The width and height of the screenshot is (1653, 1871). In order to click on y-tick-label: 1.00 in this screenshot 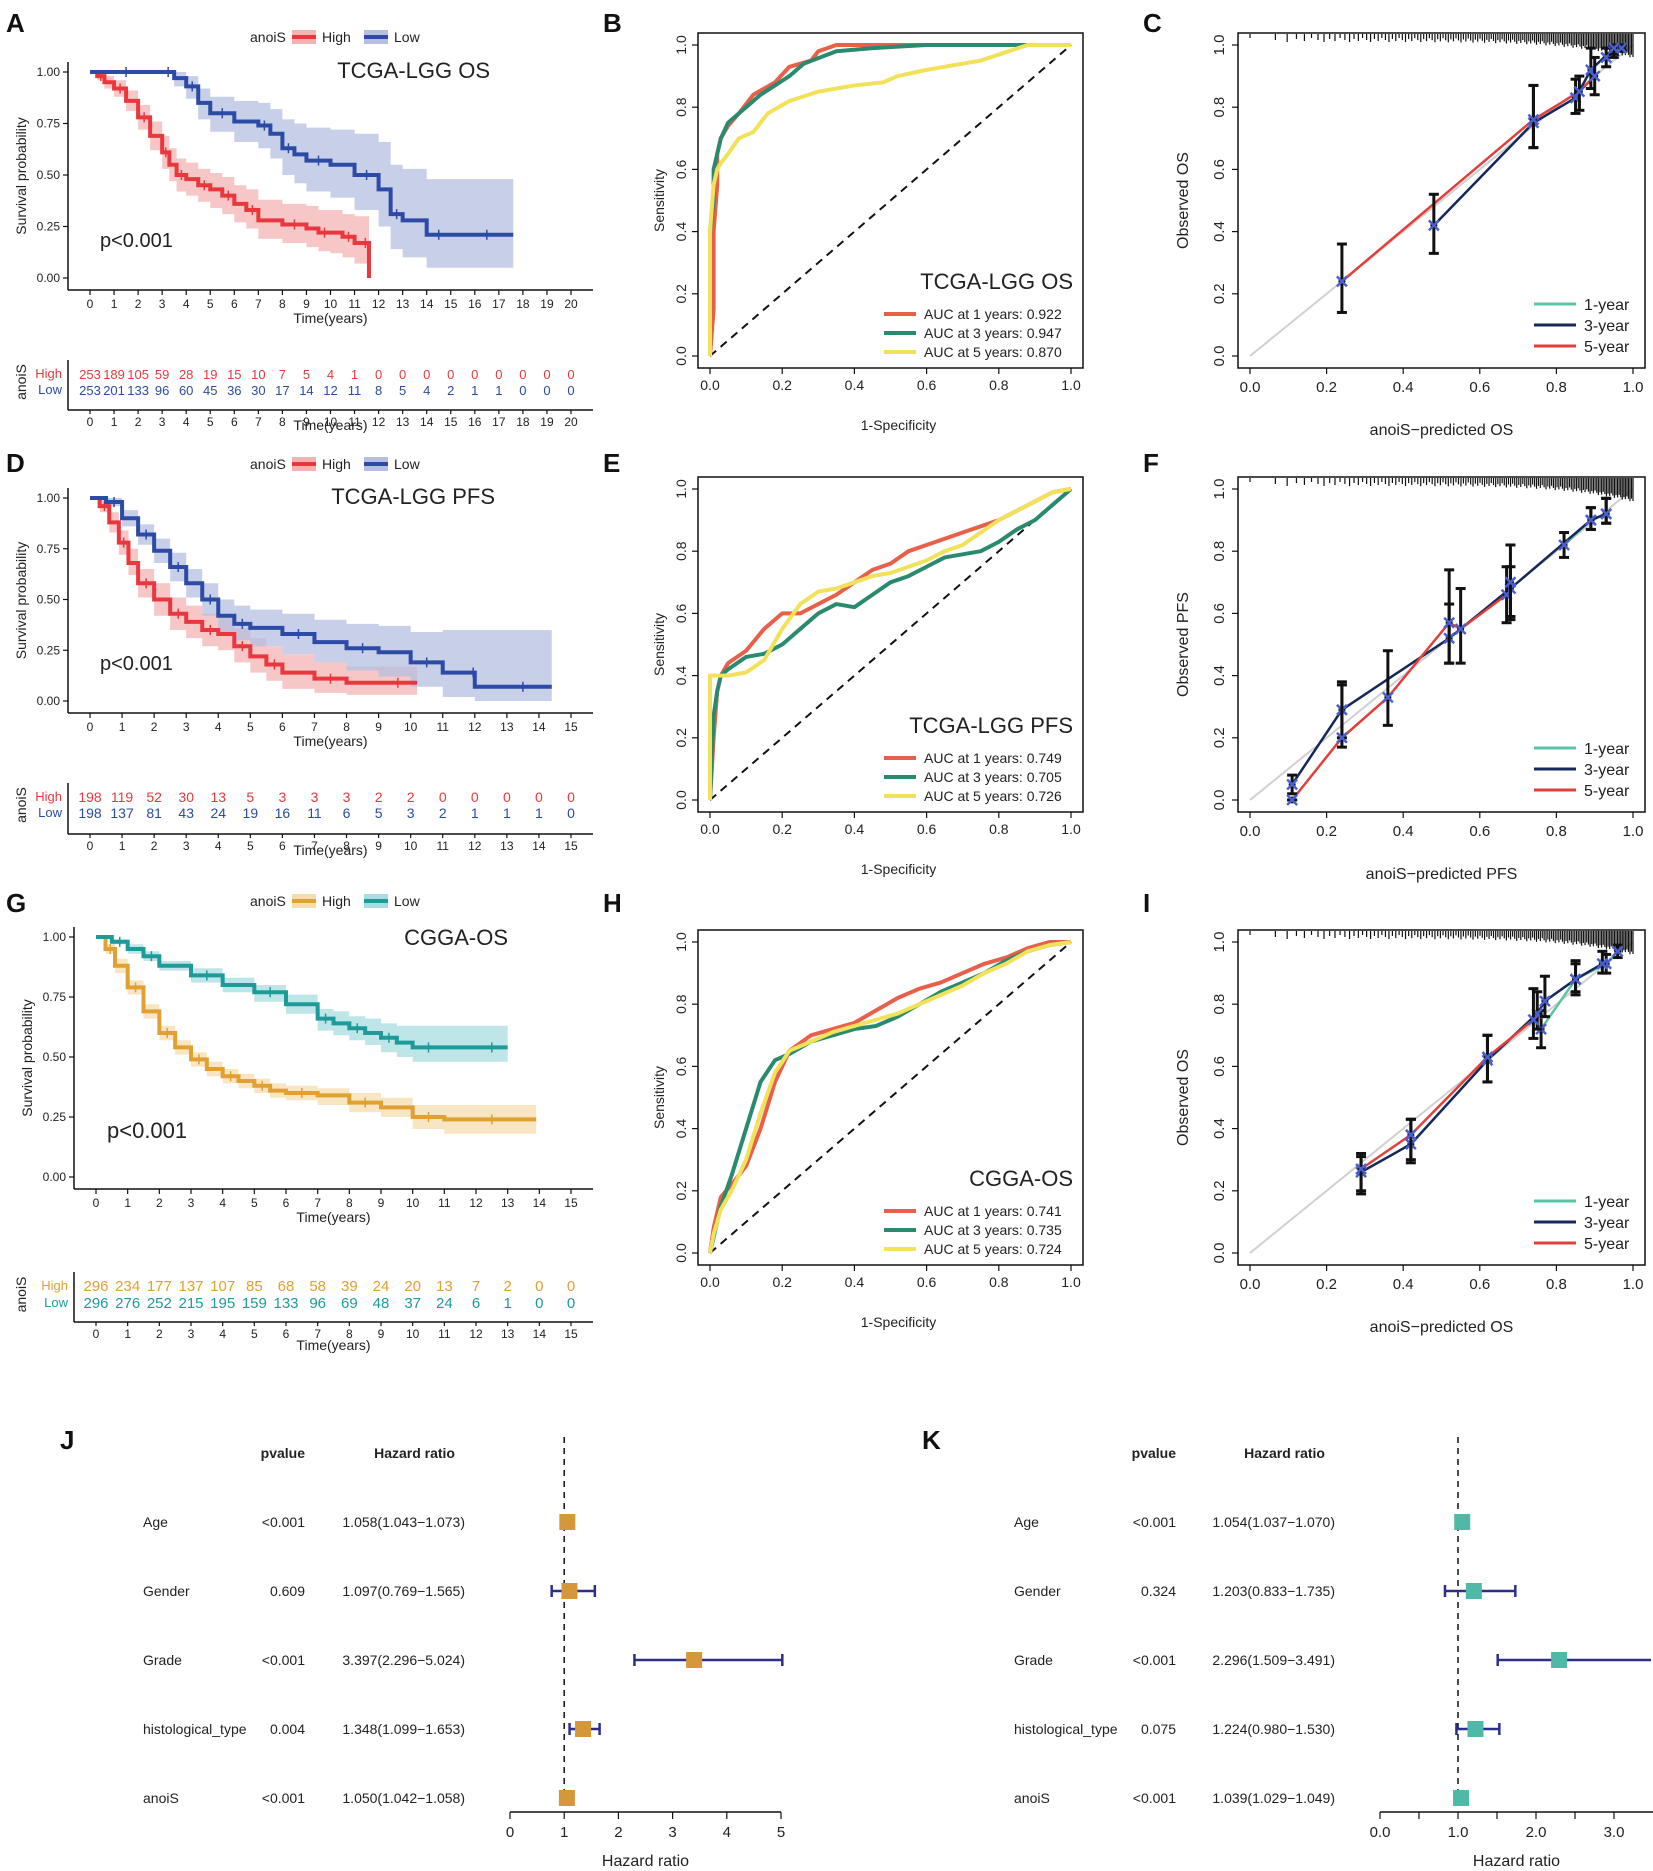, I will do `click(49, 498)`.